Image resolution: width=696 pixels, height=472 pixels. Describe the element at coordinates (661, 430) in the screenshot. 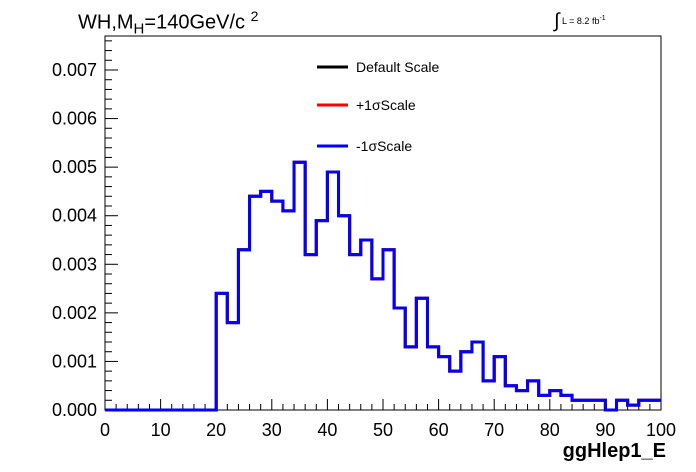

I see `x-tick-label: 100` at that location.